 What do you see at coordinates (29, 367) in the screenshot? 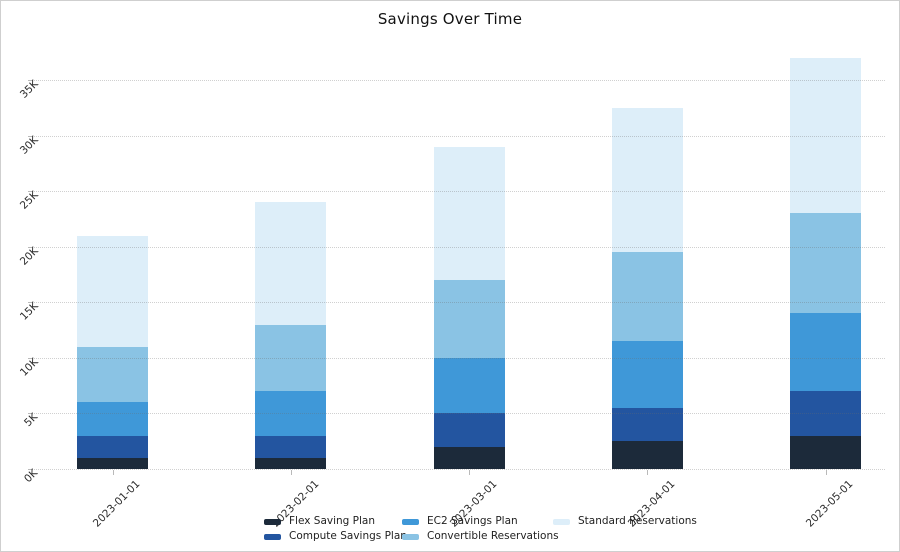
I see `y-tick-label: 10K` at bounding box center [29, 367].